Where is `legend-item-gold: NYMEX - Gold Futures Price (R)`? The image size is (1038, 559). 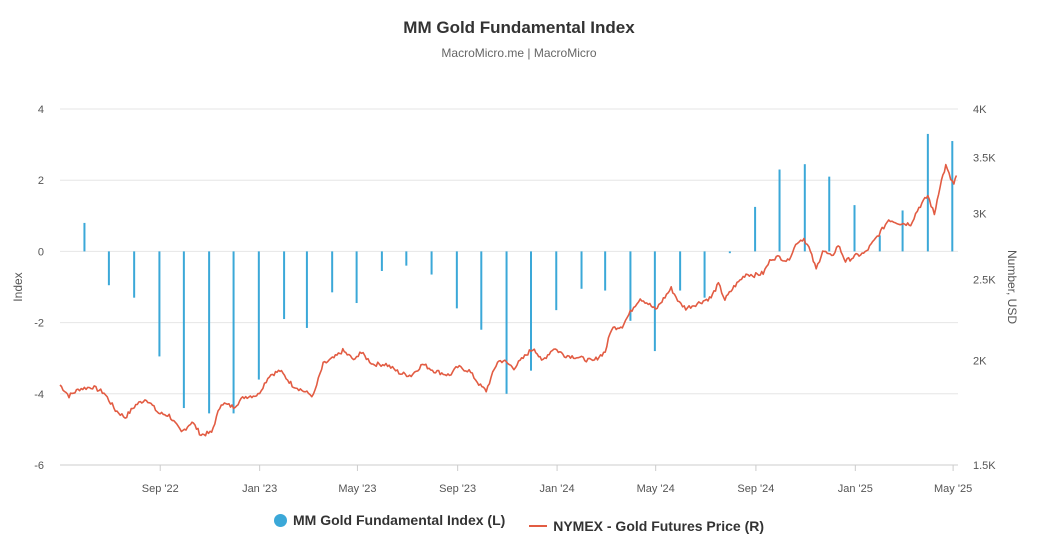
legend-item-gold: NYMEX - Gold Futures Price (R) is located at coordinates (646, 526).